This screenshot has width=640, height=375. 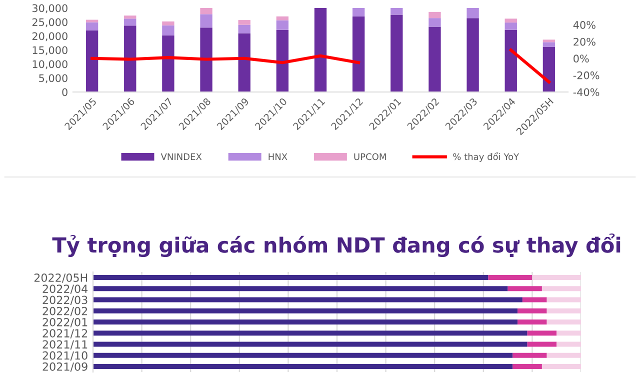 What do you see at coordinates (585, 42) in the screenshot?
I see `y2-tick-label: 20%` at bounding box center [585, 42].